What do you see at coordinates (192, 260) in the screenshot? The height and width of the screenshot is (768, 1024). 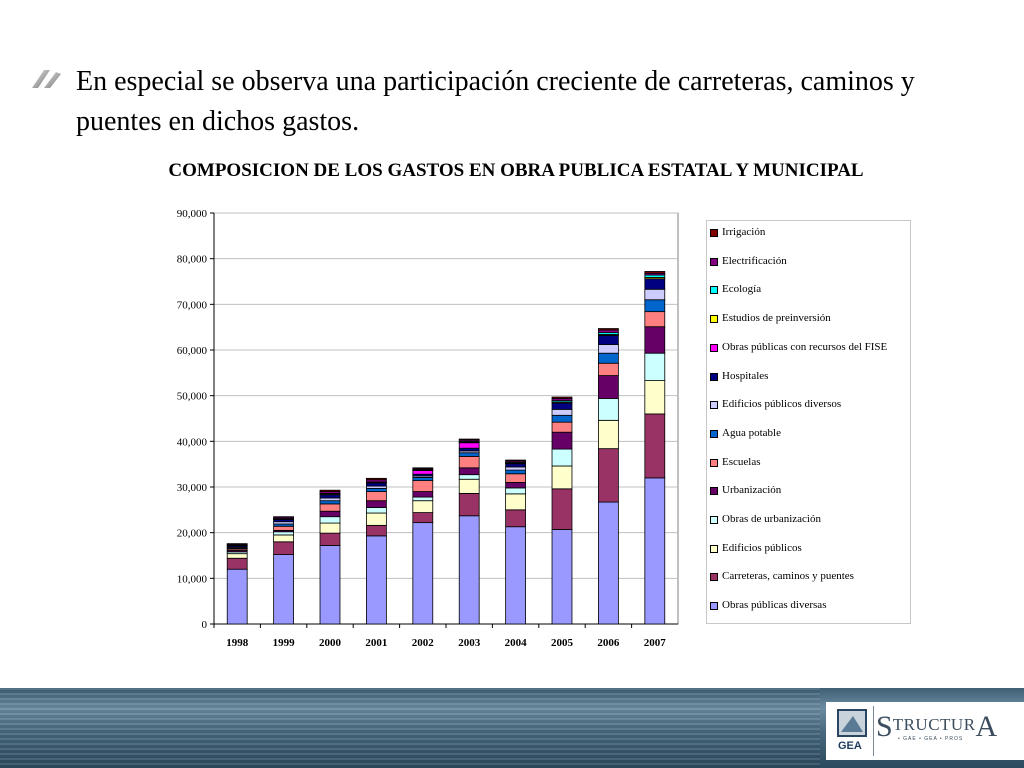 I see `y-tick-label: 80,000` at bounding box center [192, 260].